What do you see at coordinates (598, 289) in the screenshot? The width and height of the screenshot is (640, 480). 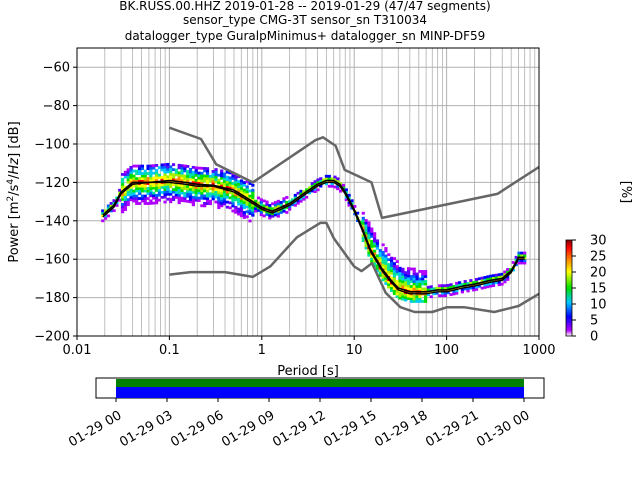 I see `colorbar-tick-label: 15` at bounding box center [598, 289].